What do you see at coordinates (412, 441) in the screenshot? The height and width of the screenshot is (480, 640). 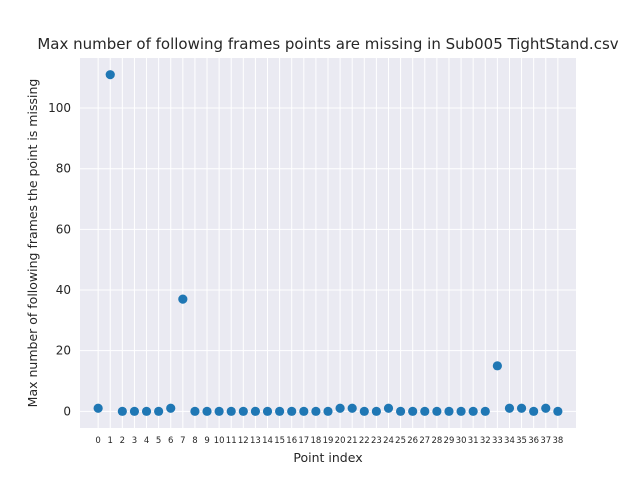 I see `x-tick-label: 26` at bounding box center [412, 441].